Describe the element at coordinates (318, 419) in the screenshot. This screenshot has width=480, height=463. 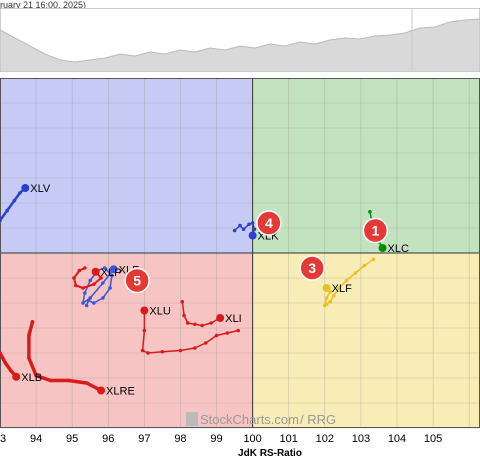
I see `watermark-product: / RRG` at that location.